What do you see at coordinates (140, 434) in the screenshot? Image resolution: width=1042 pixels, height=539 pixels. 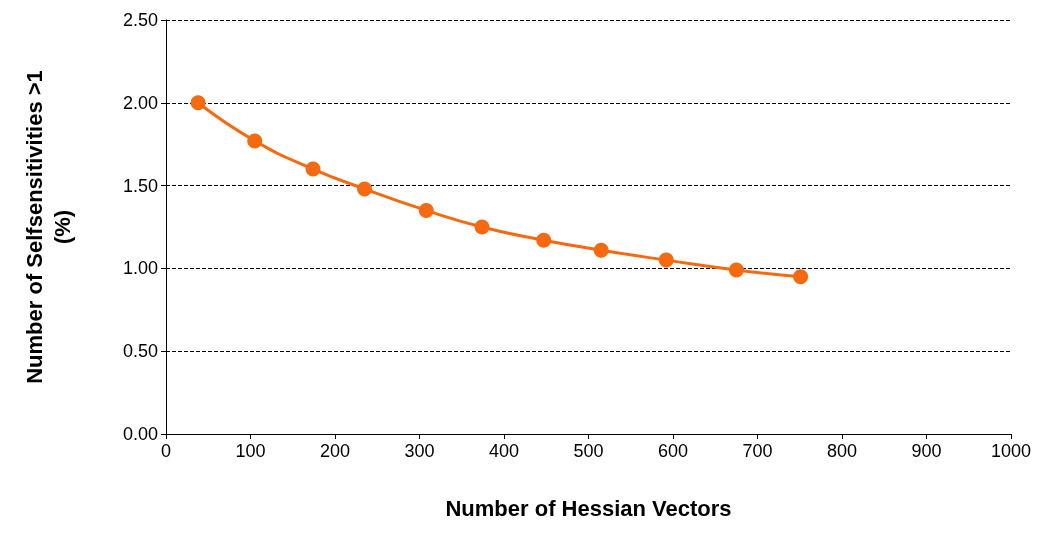 I see `y-tick-label: 0.00` at bounding box center [140, 434].